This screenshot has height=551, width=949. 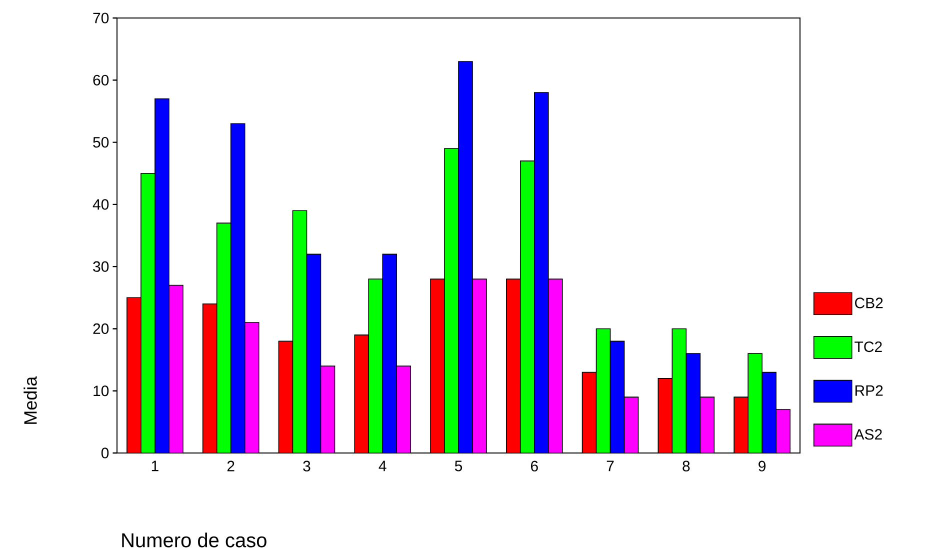 What do you see at coordinates (101, 80) in the screenshot?
I see `y-tick-label: 60` at bounding box center [101, 80].